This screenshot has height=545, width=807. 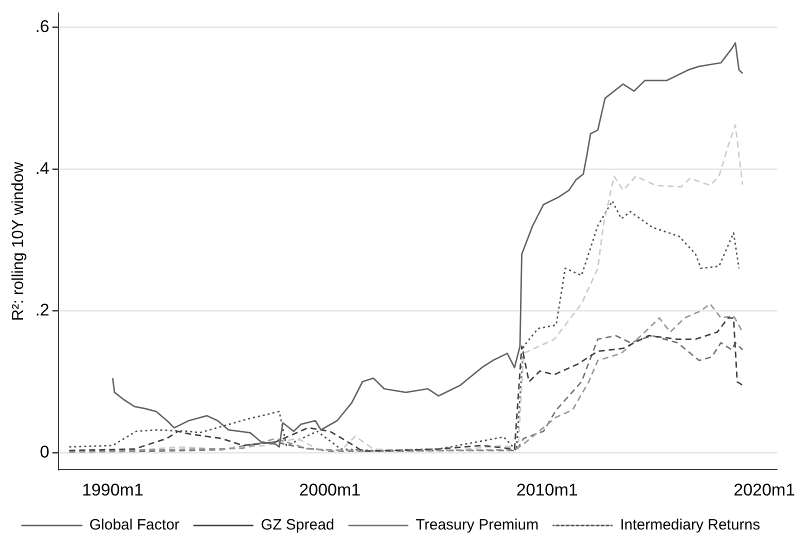 I want to click on x-tick-label: 2020m1, so click(x=765, y=490).